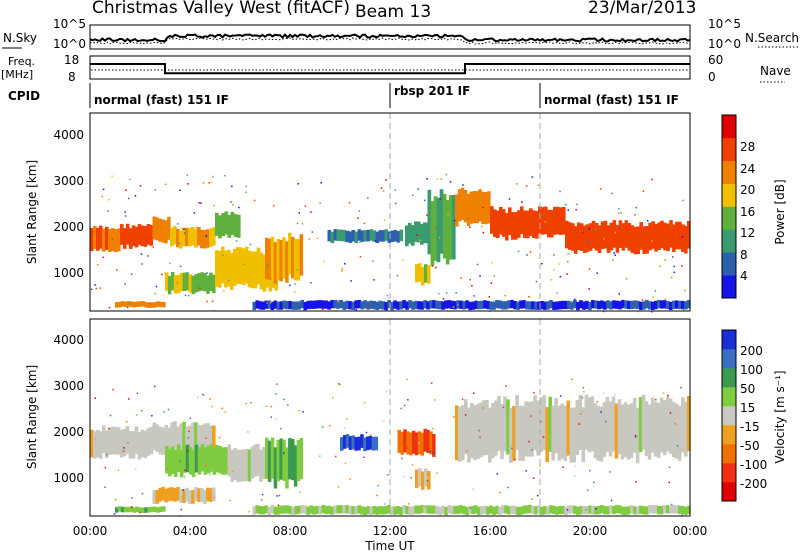 This screenshot has width=800, height=554. What do you see at coordinates (611, 100) in the screenshot?
I see `cpid-segment-3: normal (fast) 151 IF` at bounding box center [611, 100].